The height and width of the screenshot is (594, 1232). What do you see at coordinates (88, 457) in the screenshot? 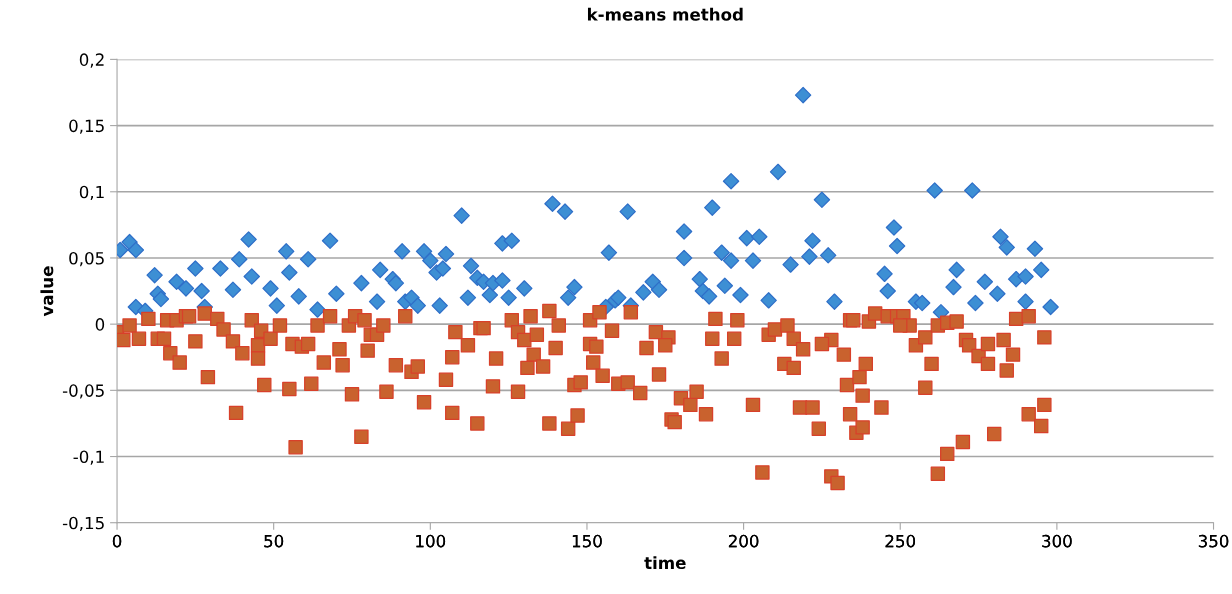
I see `y-tick-label: -0,1` at bounding box center [88, 457].